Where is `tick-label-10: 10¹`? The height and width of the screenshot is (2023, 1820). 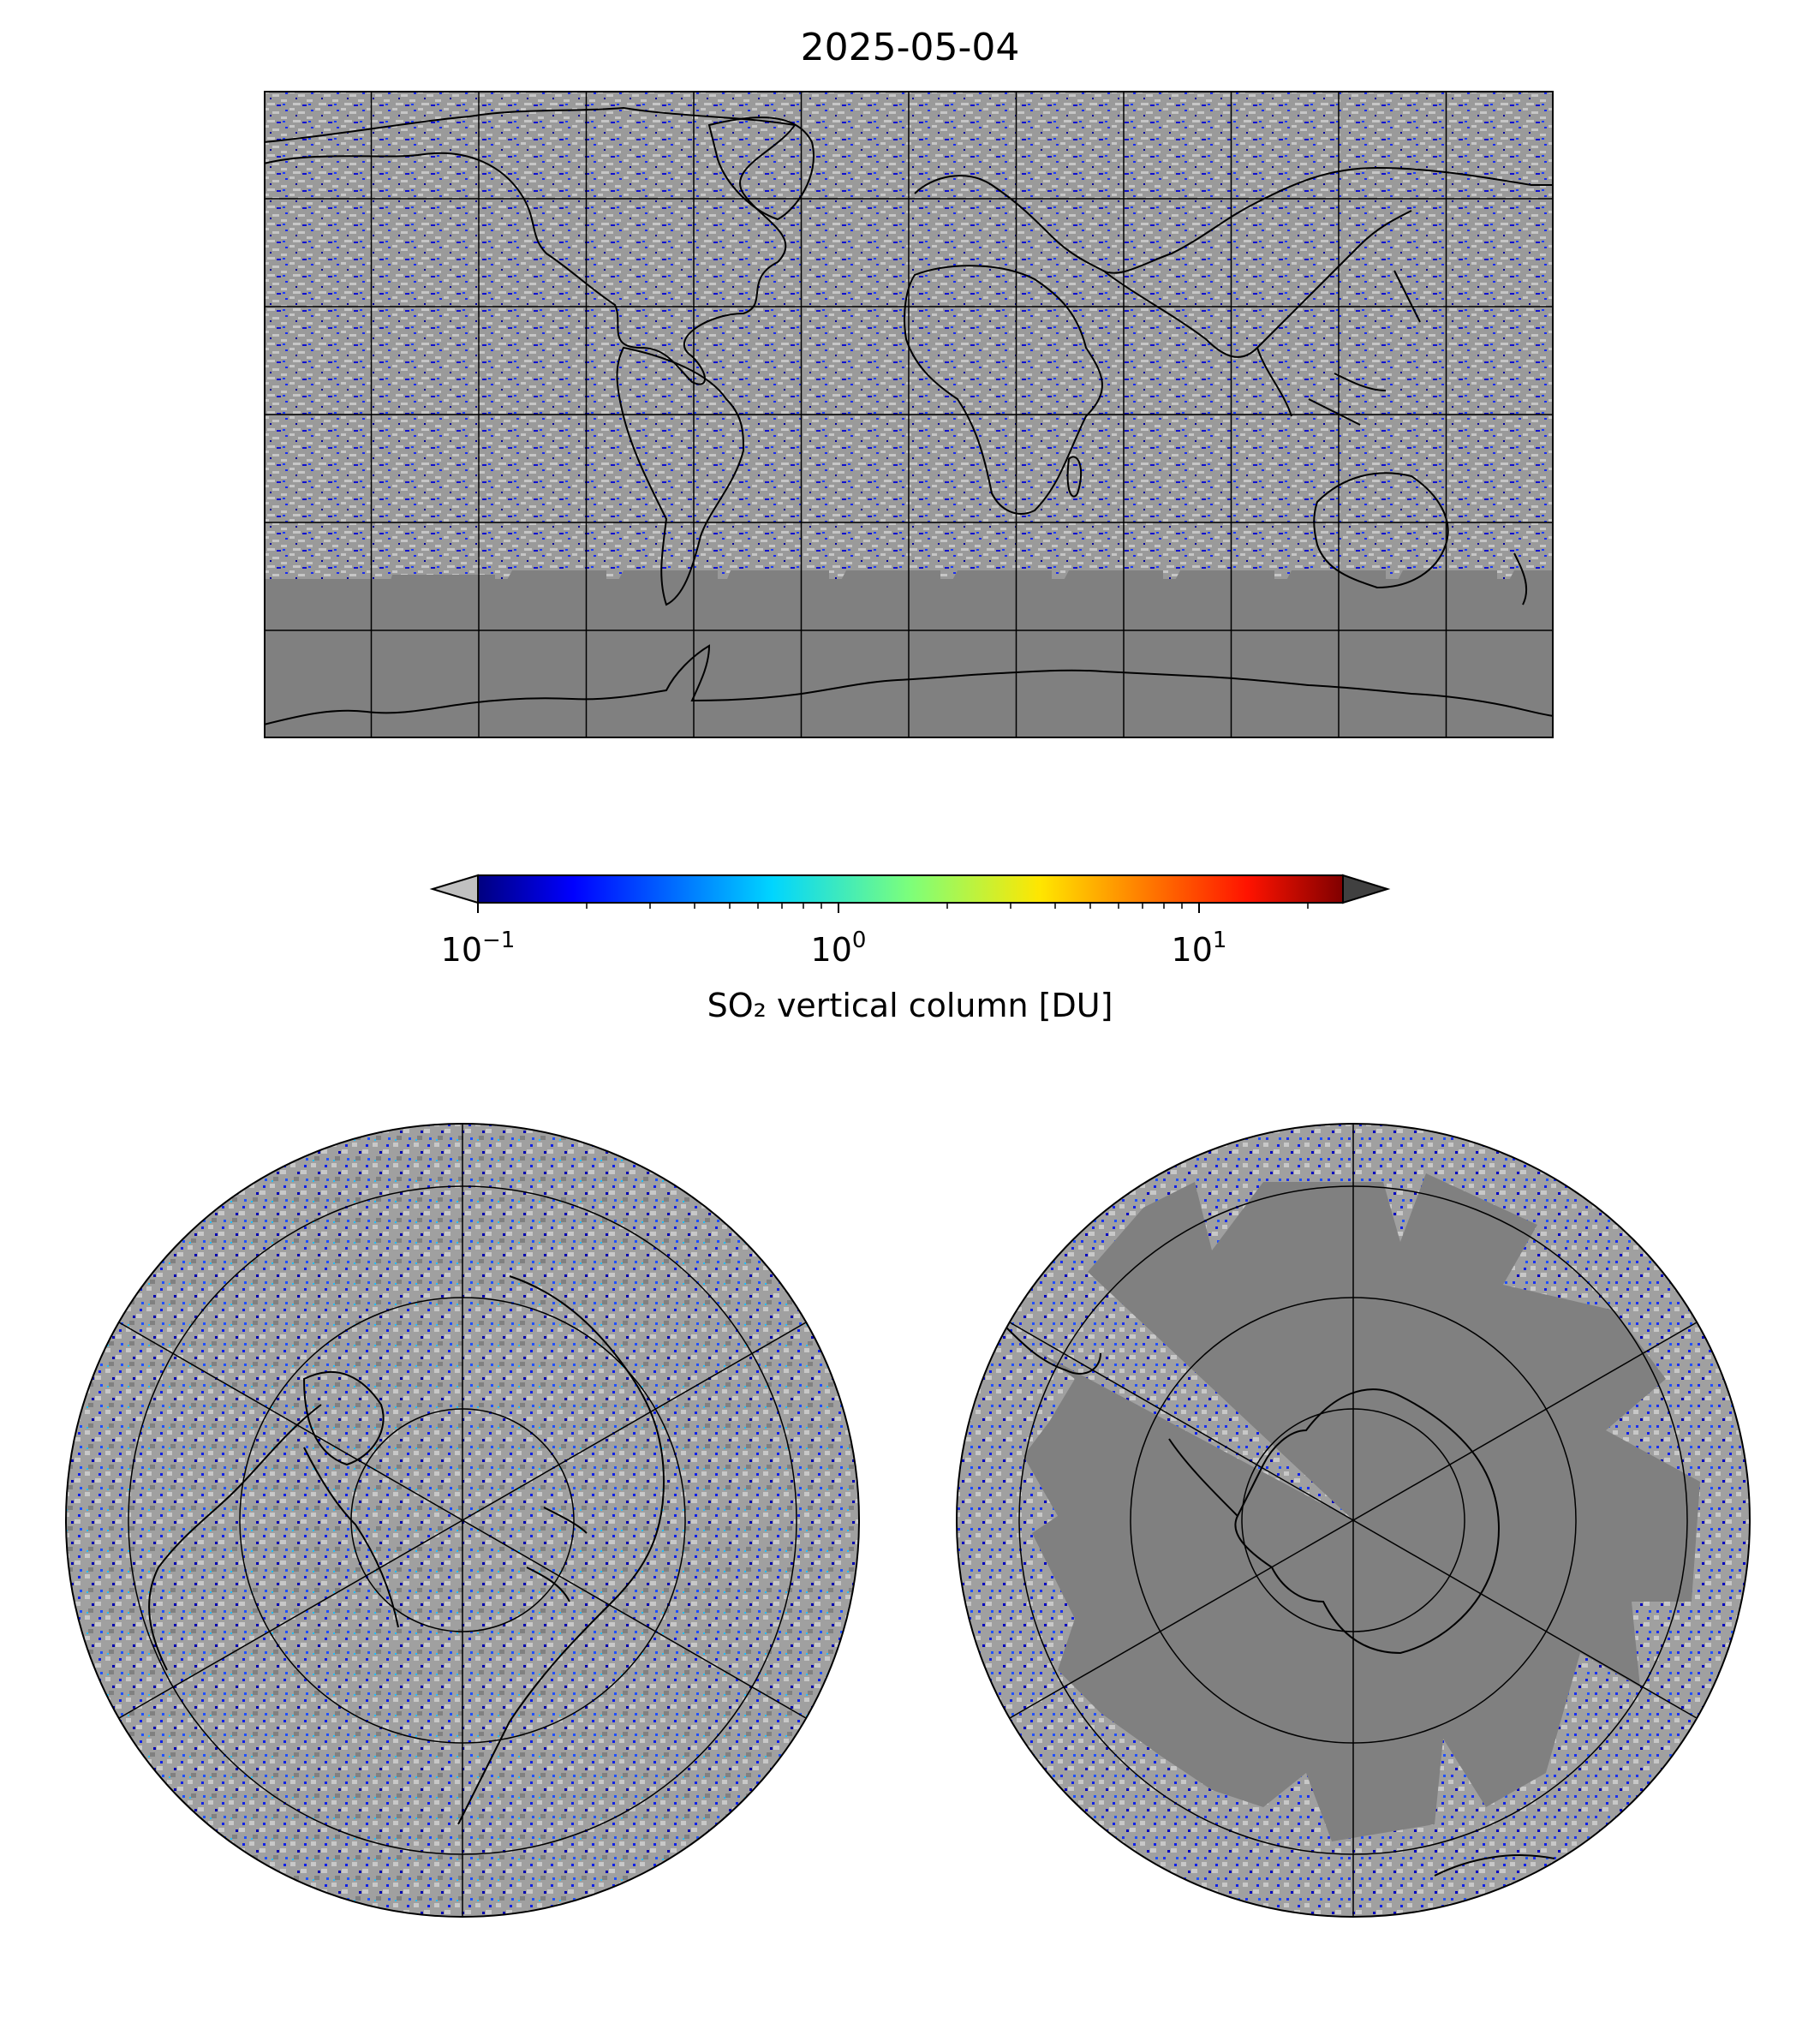
tick-label-10: 10¹ is located at coordinates (1199, 948).